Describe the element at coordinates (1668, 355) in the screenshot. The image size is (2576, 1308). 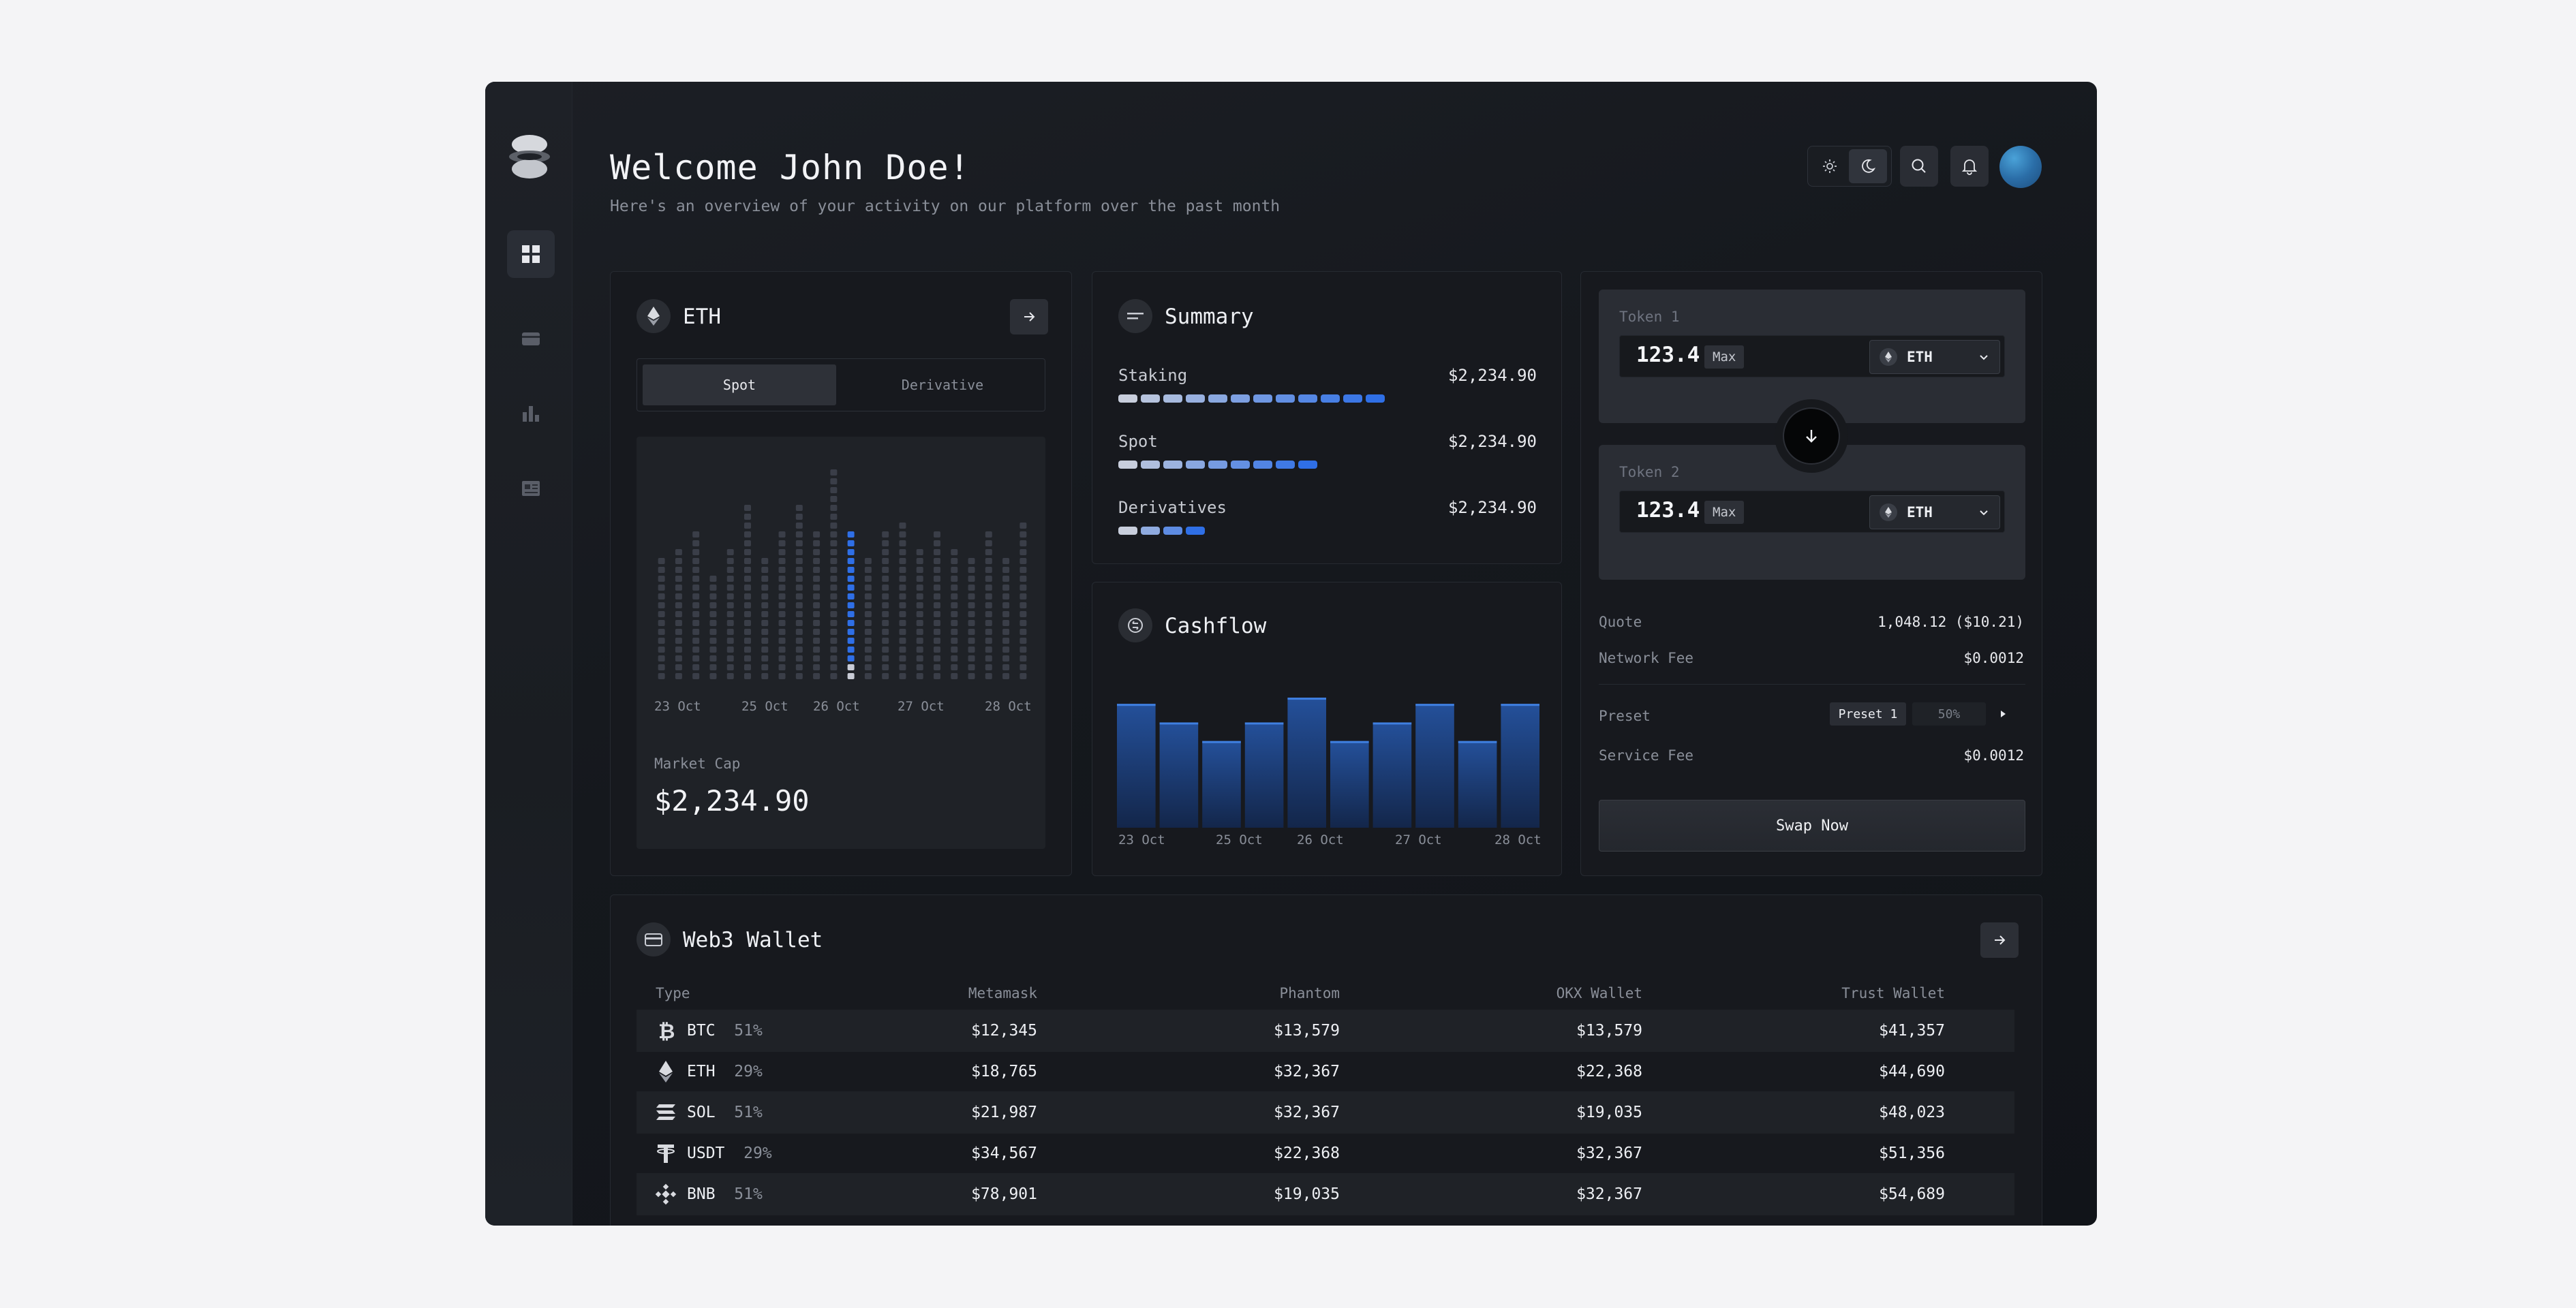
I see `token1-amount: 123.4` at that location.